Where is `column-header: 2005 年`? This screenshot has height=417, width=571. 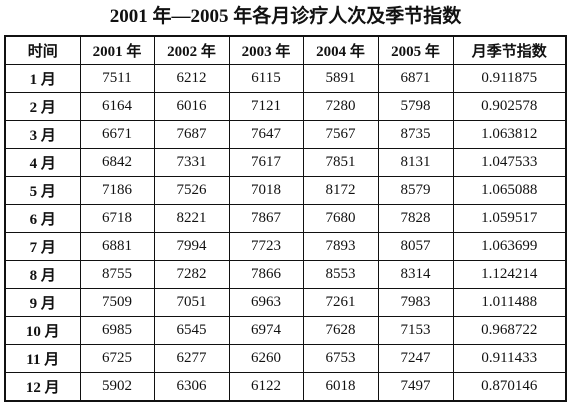
column-header: 2005 年 is located at coordinates (415, 50).